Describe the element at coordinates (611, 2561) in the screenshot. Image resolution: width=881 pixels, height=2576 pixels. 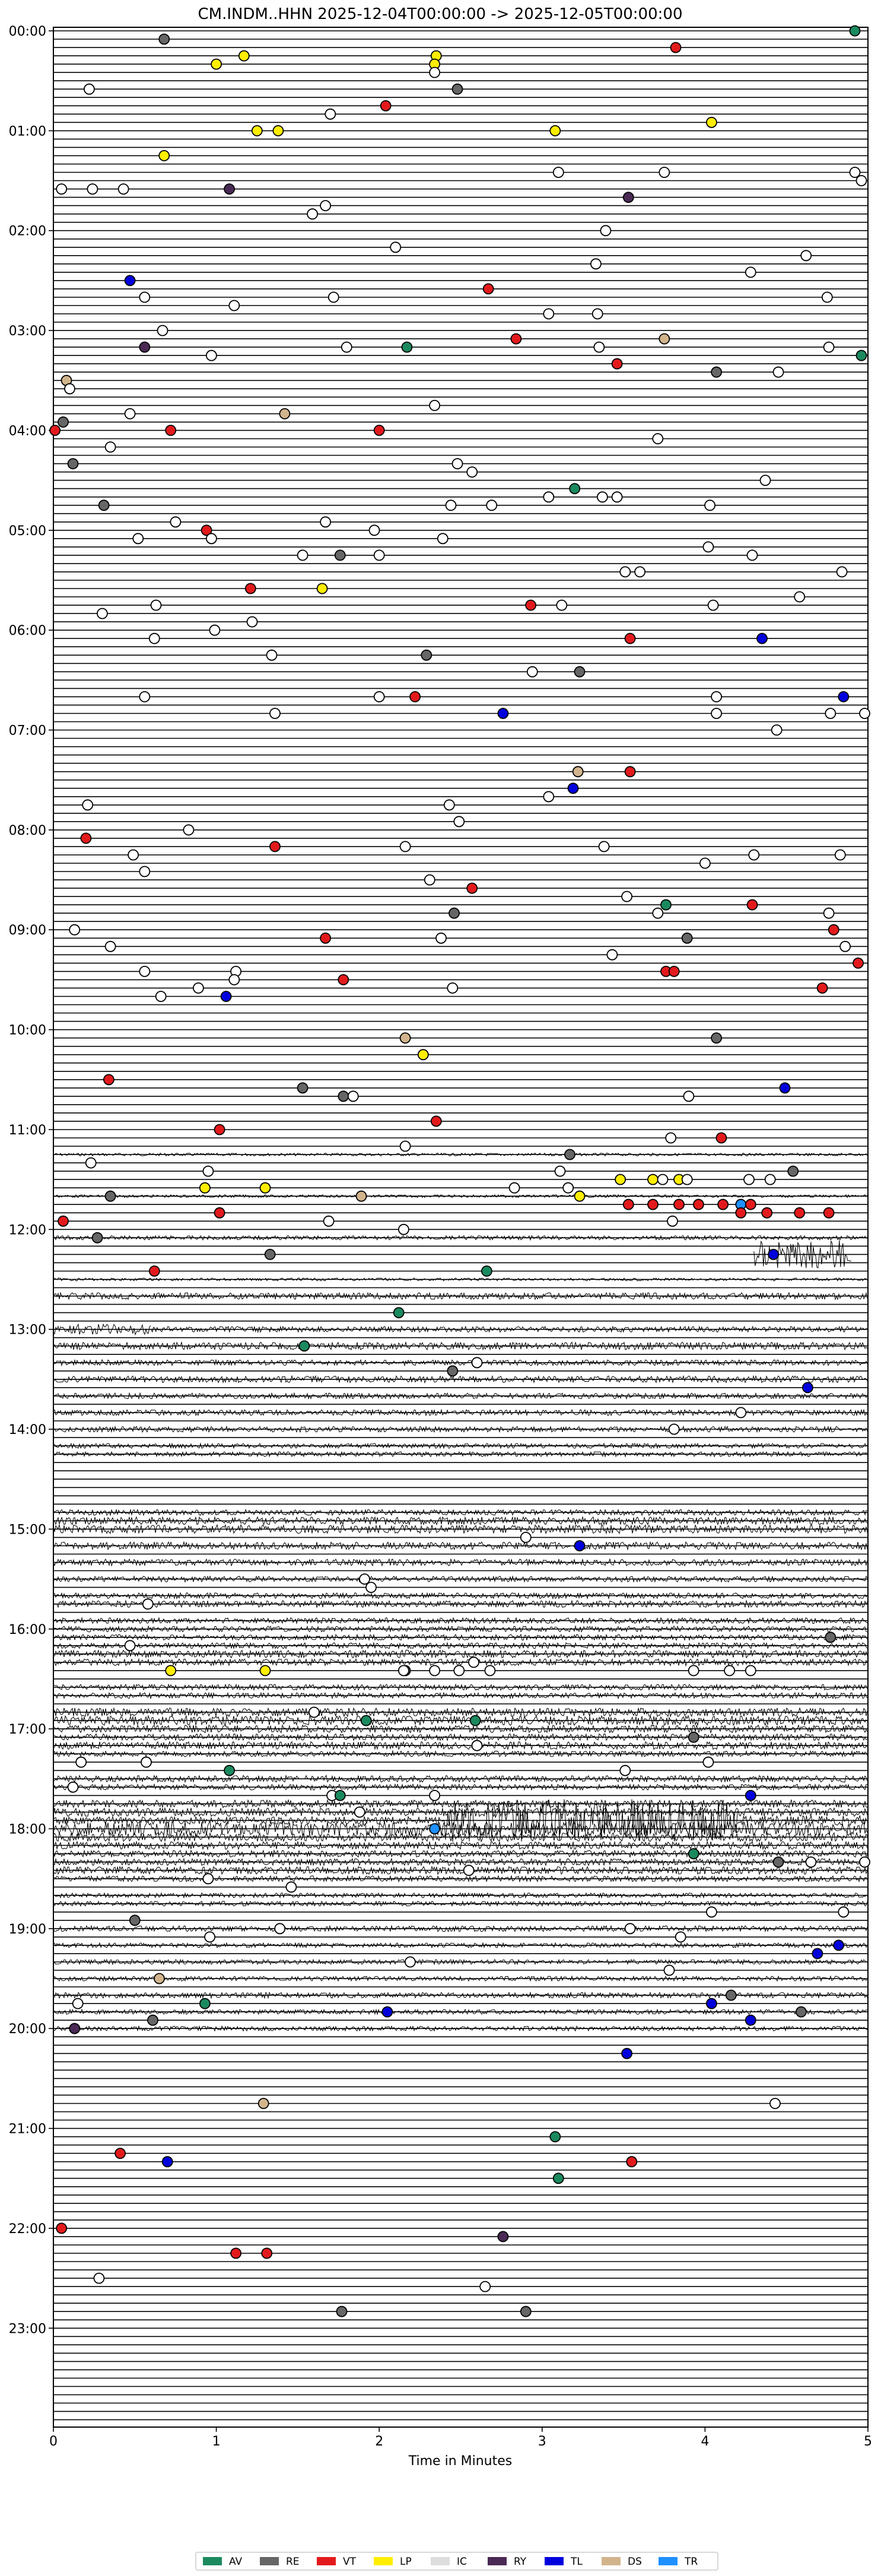
I see `legend-swatch-ds` at that location.